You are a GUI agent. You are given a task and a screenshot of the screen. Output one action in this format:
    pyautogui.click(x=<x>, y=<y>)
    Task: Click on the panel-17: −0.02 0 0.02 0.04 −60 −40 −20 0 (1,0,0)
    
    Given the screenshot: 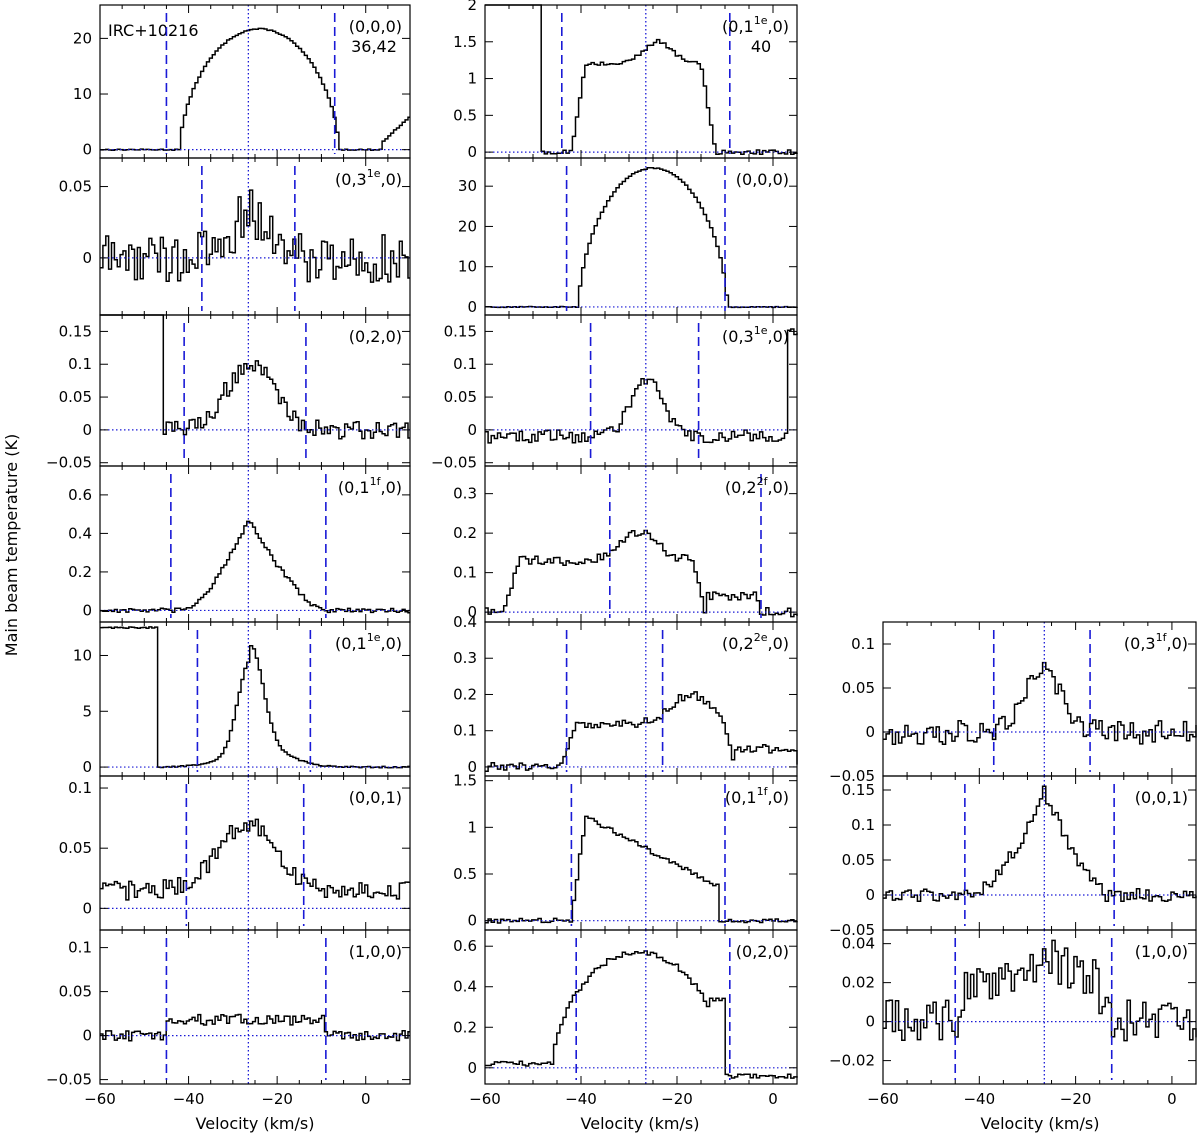 What is the action you would take?
    pyautogui.click(x=1013, y=1018)
    